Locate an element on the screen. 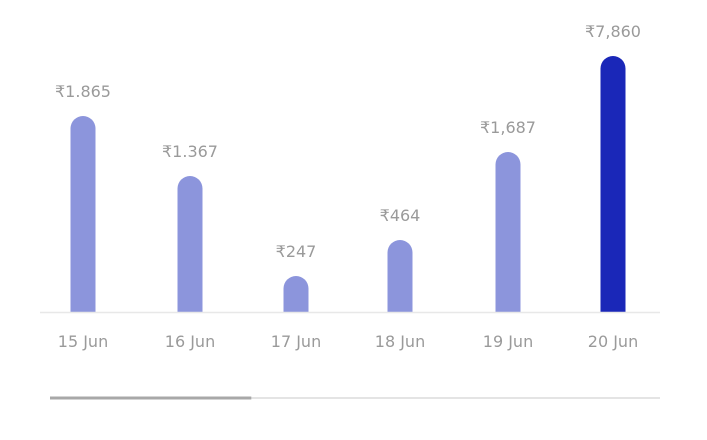 This screenshot has width=707, height=440. x-tick-label-15-jun: 15 Jun is located at coordinates (83, 341).